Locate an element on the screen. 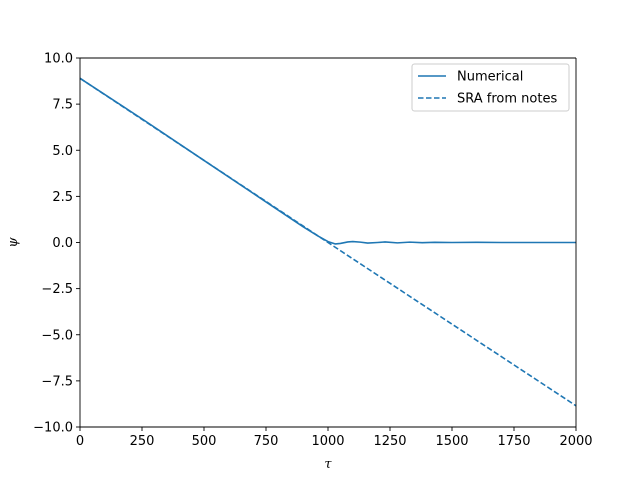 The image size is (640, 480). y-tick-label: −5.0 is located at coordinates (57, 335).